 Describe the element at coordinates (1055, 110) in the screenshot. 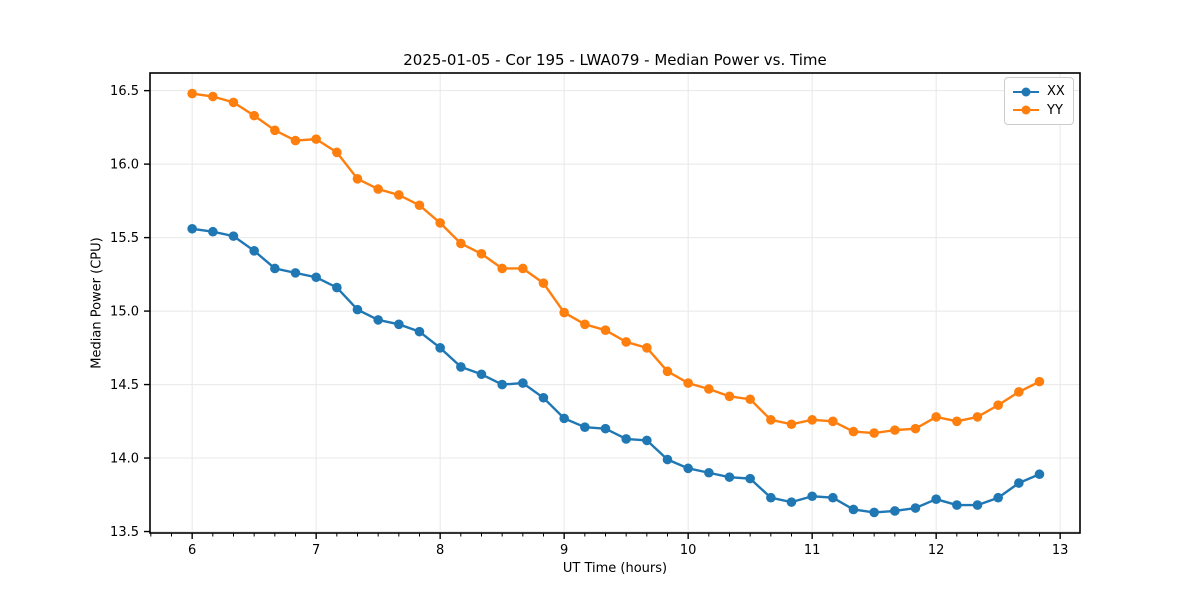

I see `legend-label-yy: YY` at that location.